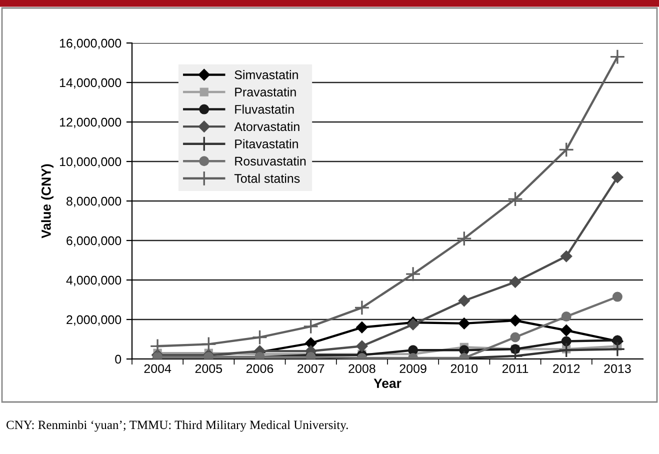  What do you see at coordinates (311, 369) in the screenshot?
I see `x-tick-label: 2007` at bounding box center [311, 369].